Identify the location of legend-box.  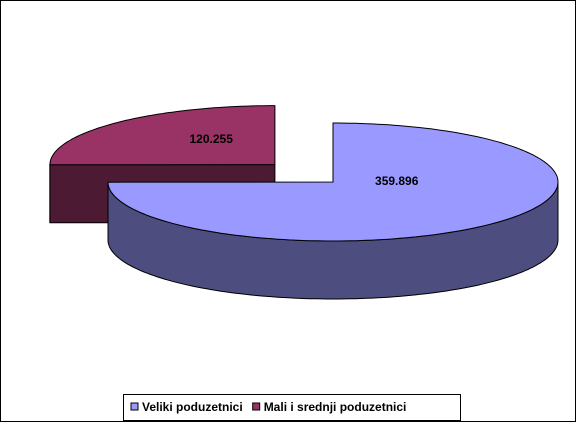
(292, 407).